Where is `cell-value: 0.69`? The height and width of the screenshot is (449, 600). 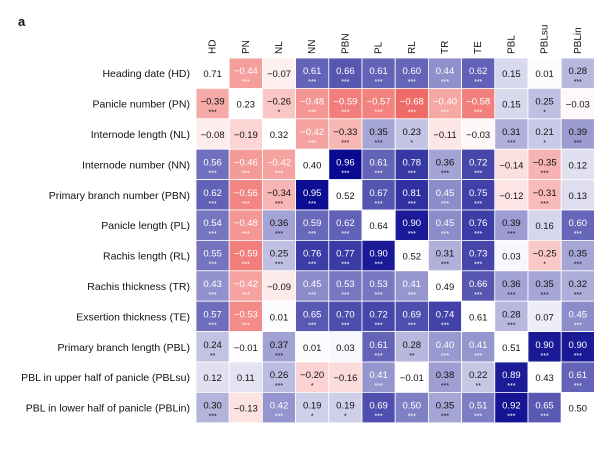 cell-value: 0.69 is located at coordinates (412, 314).